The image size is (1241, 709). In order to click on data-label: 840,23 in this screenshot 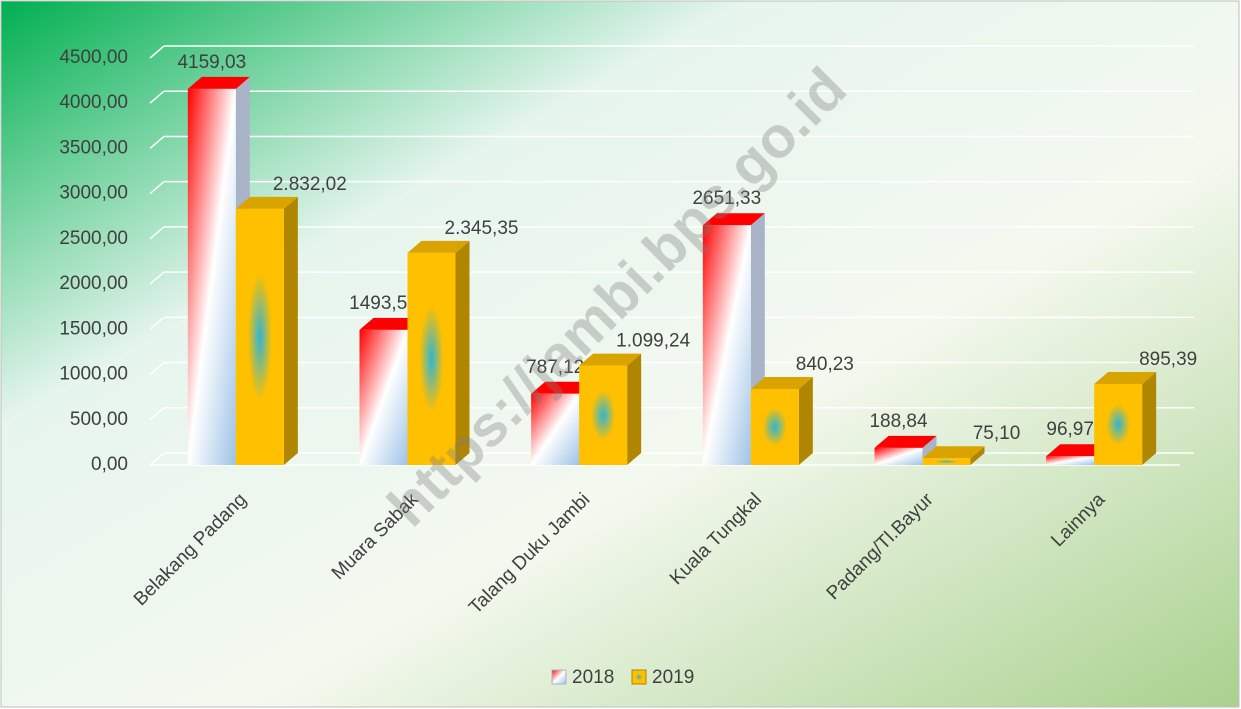, I will do `click(825, 364)`.